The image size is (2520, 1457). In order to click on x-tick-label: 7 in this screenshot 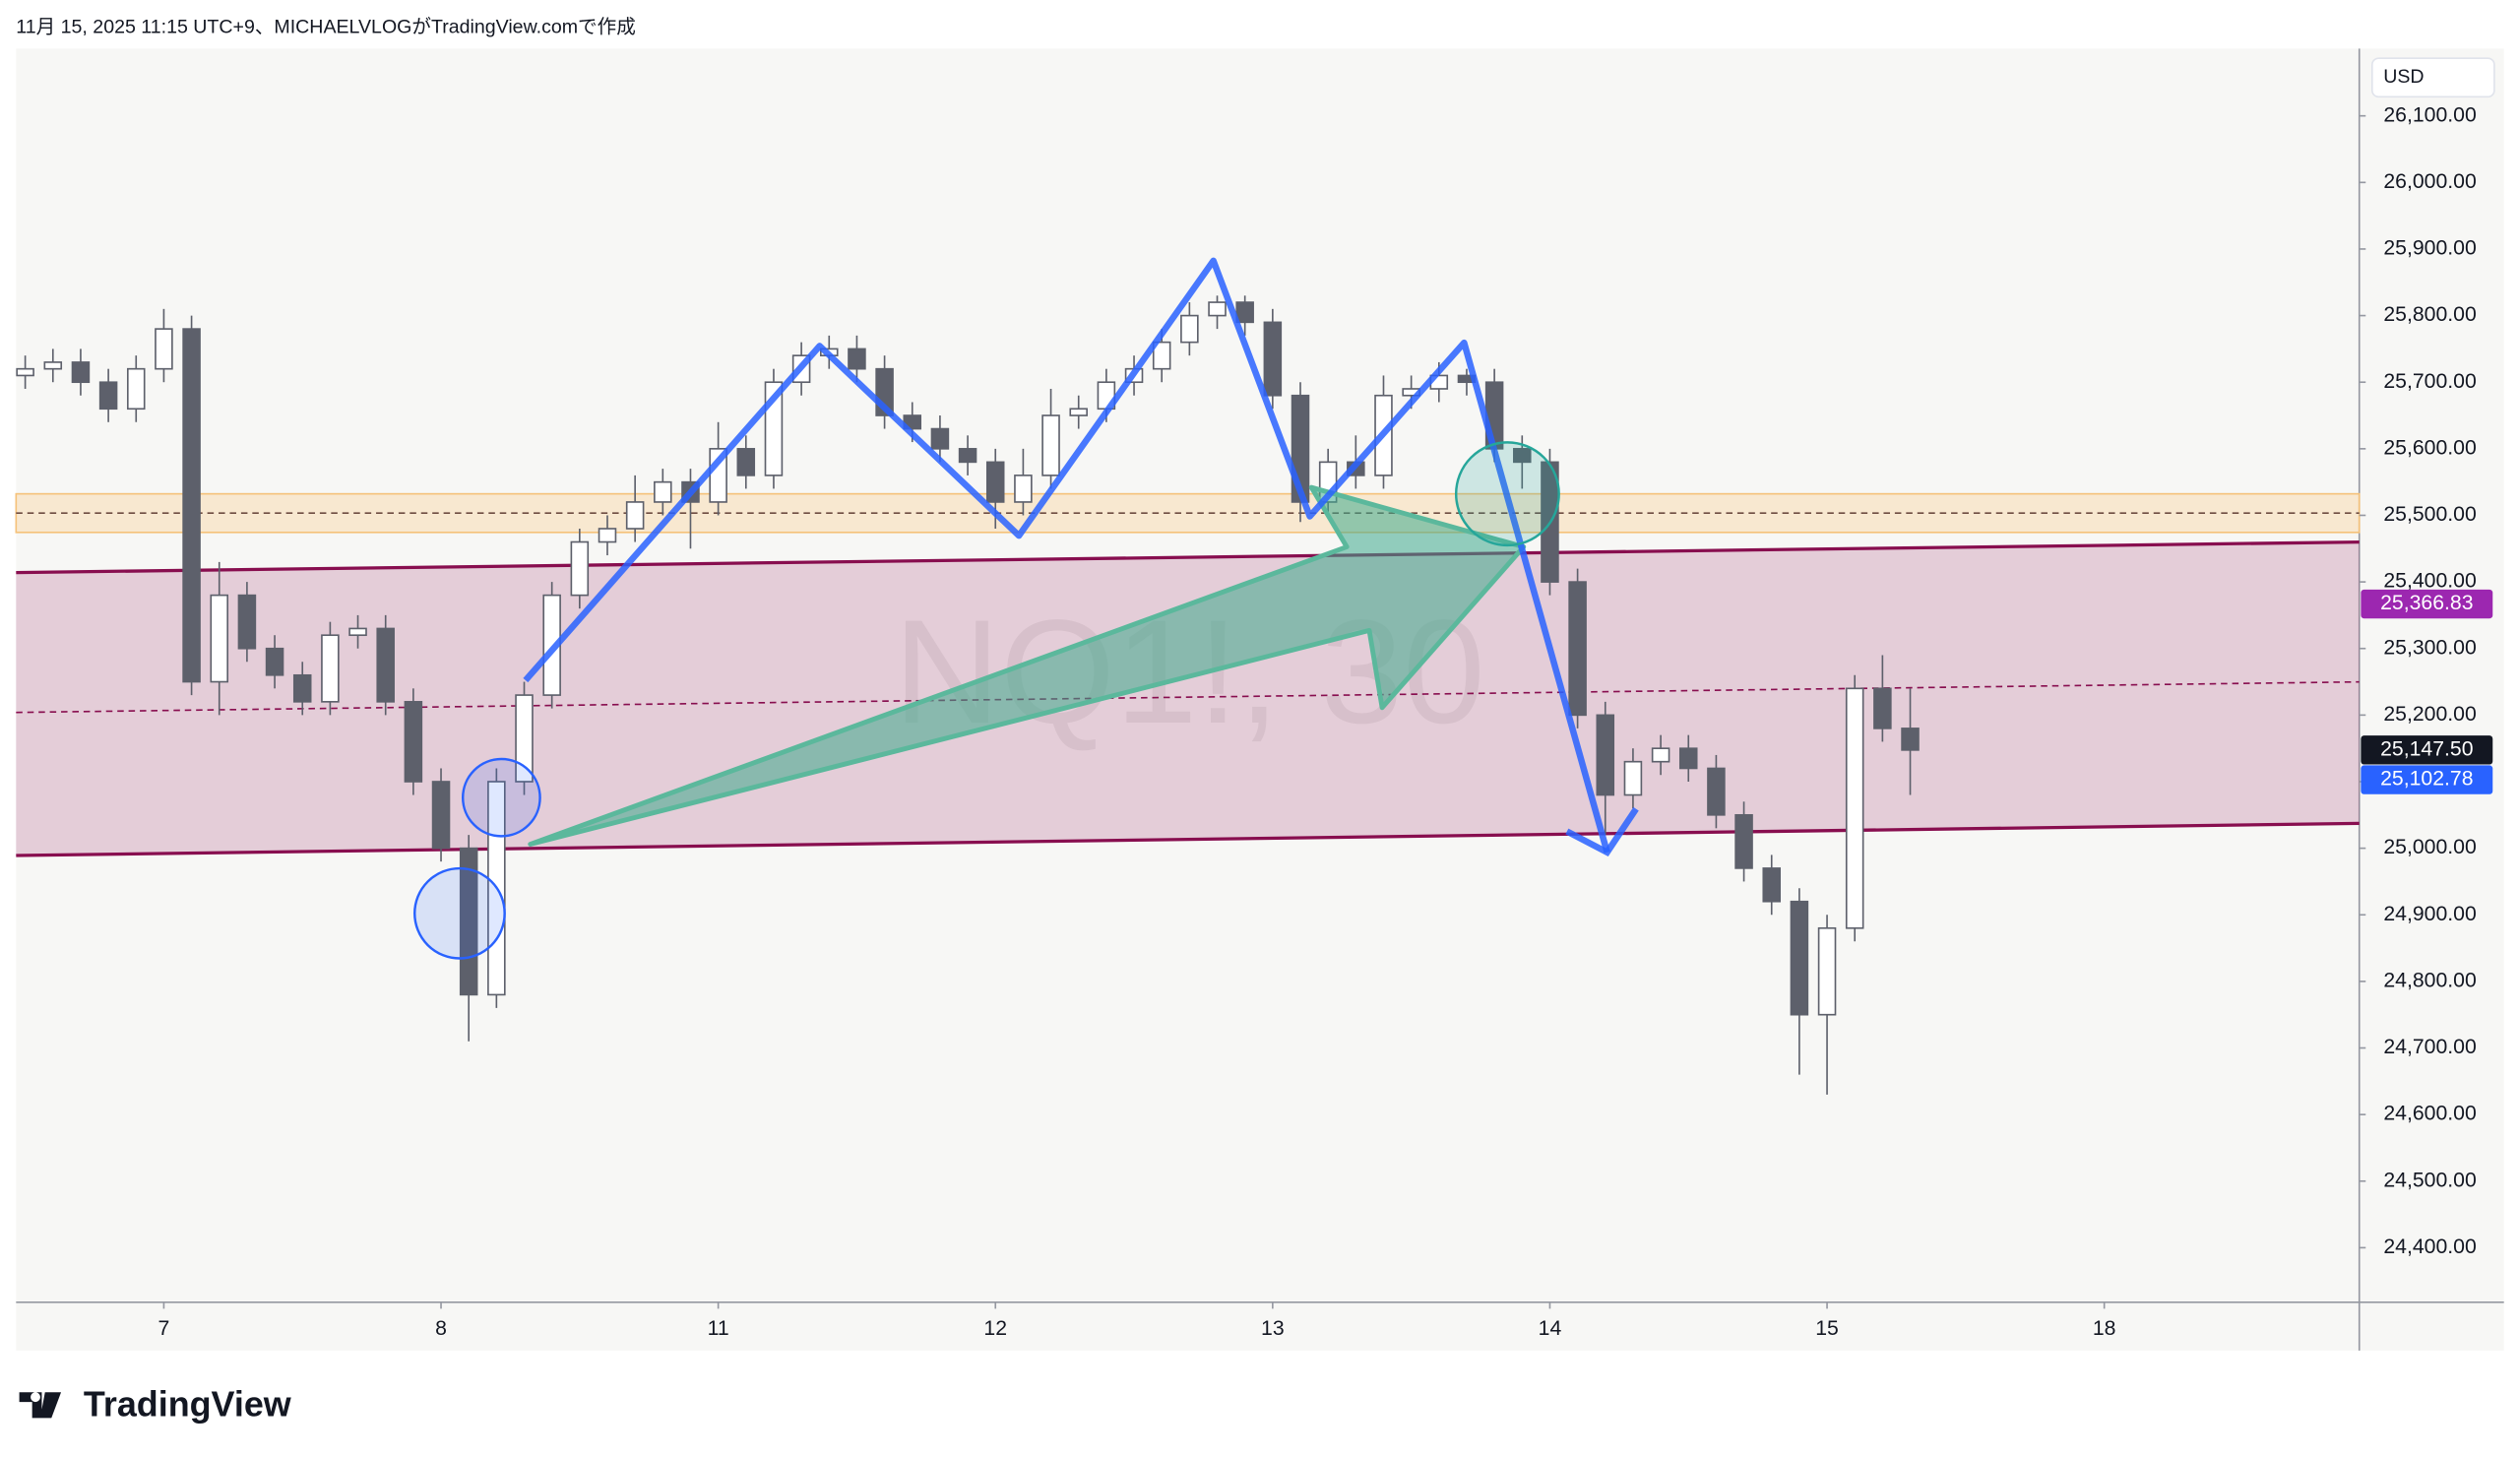, I will do `click(164, 1328)`.